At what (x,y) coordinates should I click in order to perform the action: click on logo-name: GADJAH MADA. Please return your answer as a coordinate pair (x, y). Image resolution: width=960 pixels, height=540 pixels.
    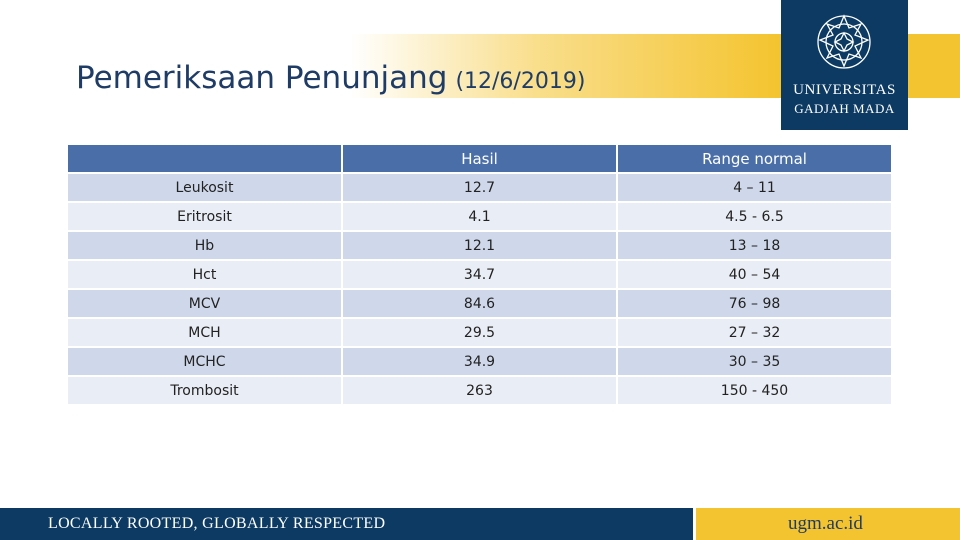
    Looking at the image, I should click on (844, 108).